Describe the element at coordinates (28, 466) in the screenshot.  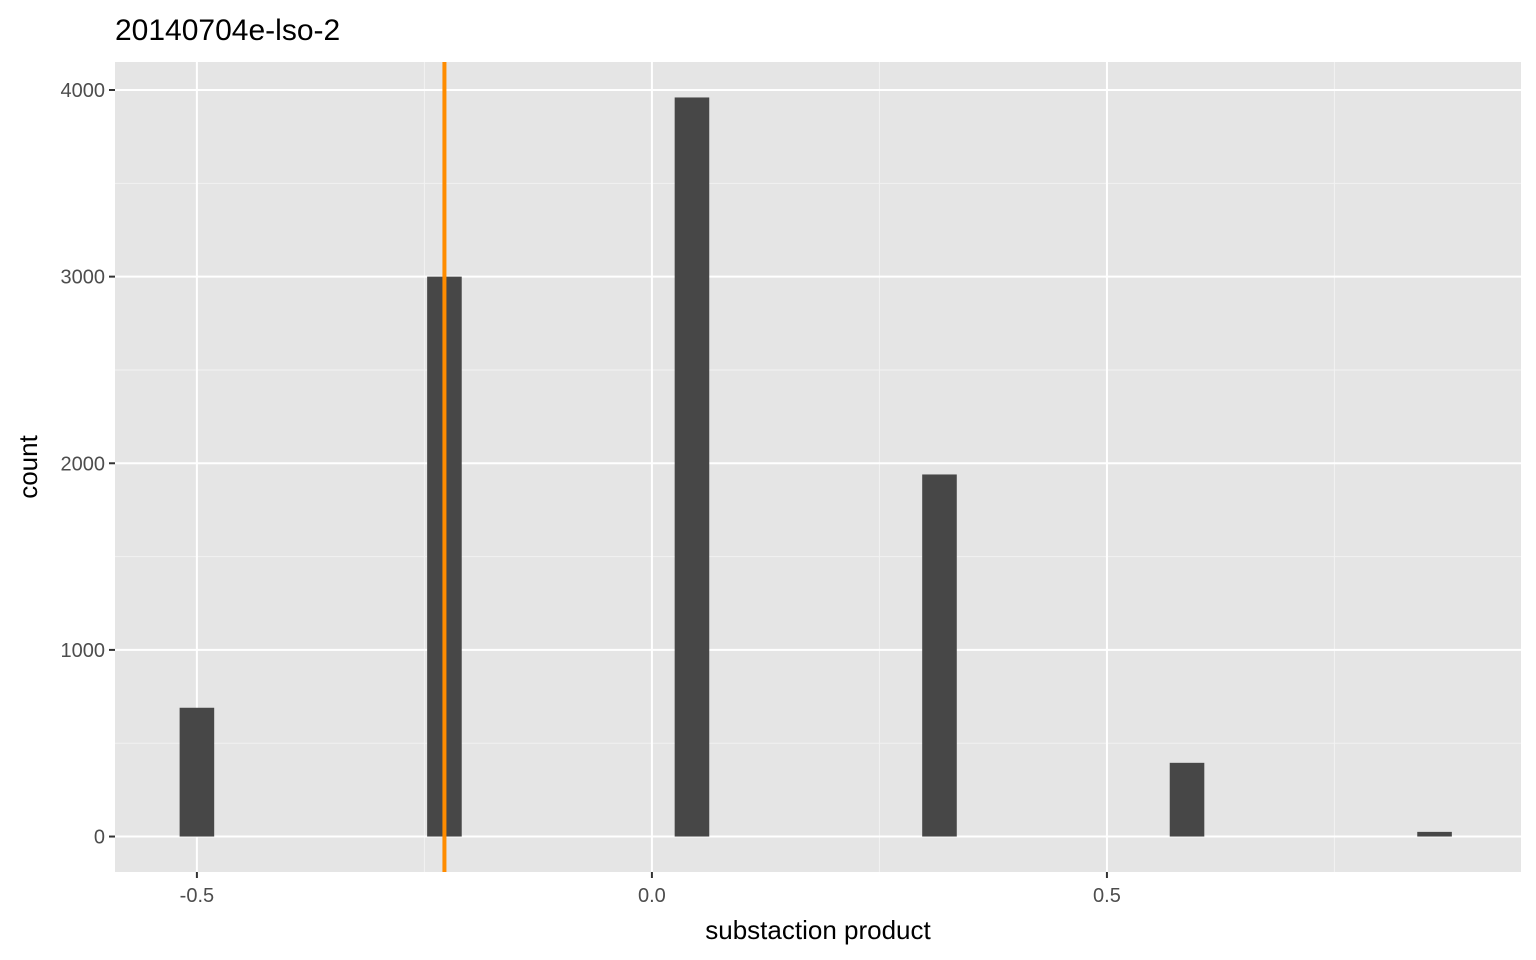
I see `y-axis-title: count` at that location.